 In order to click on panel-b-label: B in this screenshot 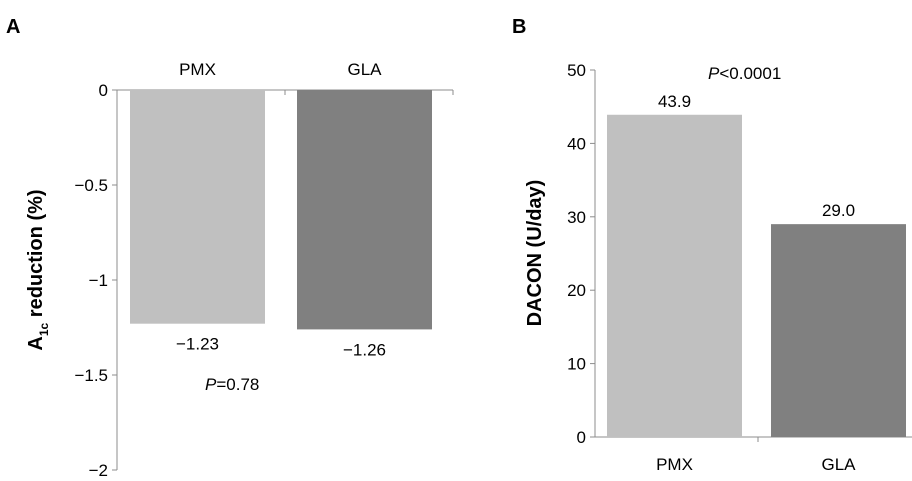, I will do `click(519, 27)`.